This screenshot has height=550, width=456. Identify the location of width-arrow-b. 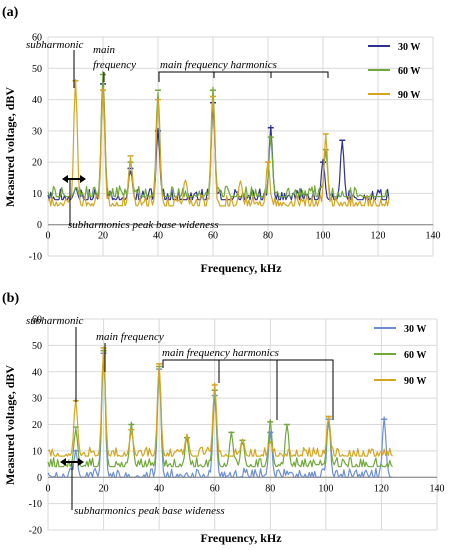
(72, 462).